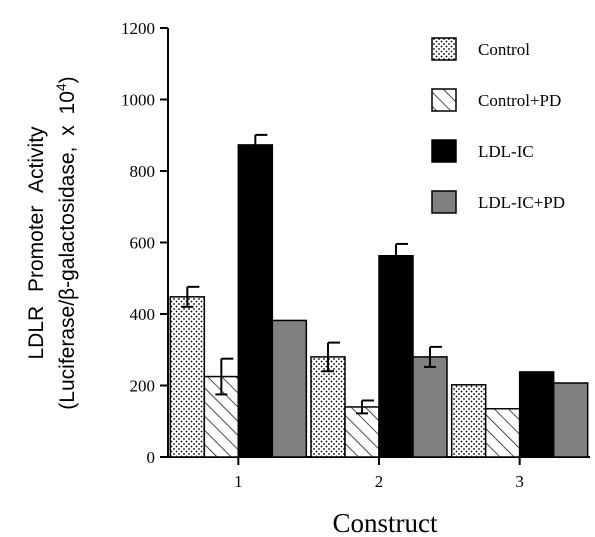 This screenshot has height=537, width=595. Describe the element at coordinates (143, 386) in the screenshot. I see `y-tick-label-1: 200` at that location.